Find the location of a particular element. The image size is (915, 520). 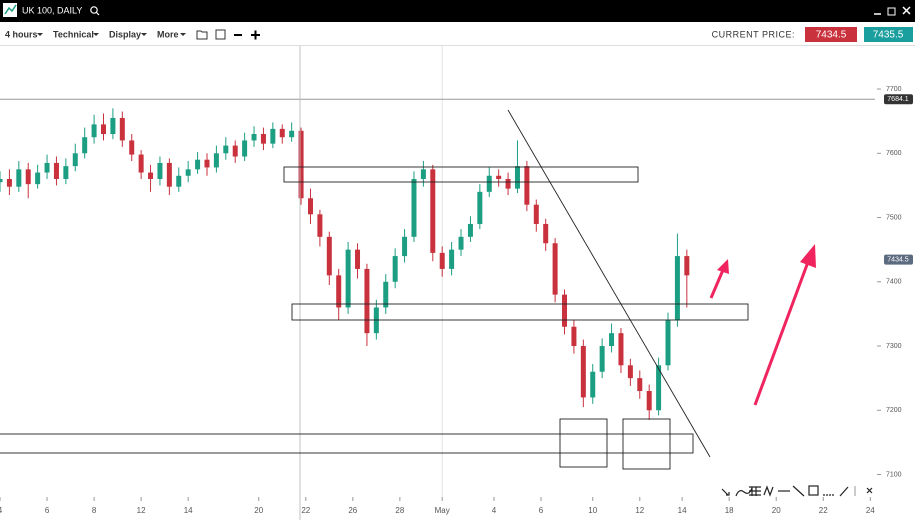

y-tick-label: 7200 is located at coordinates (894, 410).